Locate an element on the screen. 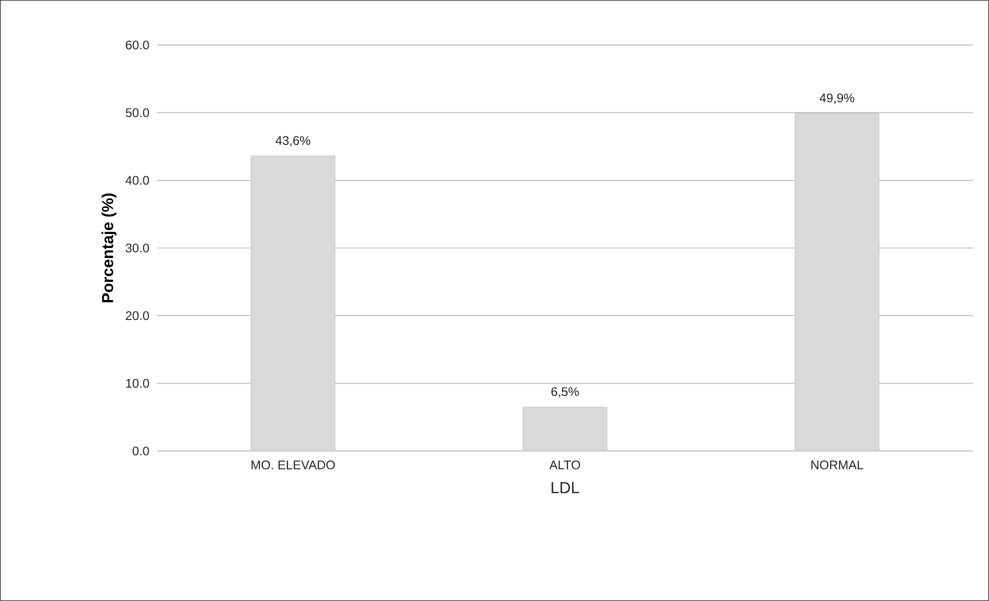  x-tick-label: NORMAL is located at coordinates (837, 465).